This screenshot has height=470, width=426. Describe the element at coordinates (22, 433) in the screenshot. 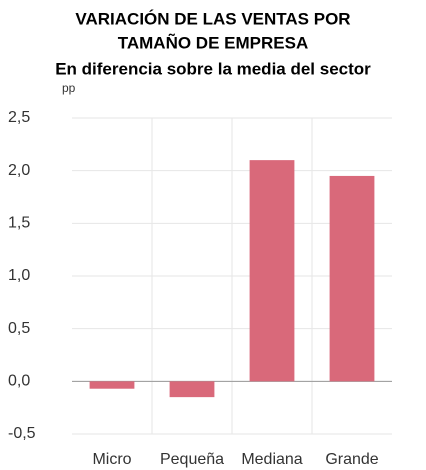

I see `y-tick-label: -0,5` at that location.